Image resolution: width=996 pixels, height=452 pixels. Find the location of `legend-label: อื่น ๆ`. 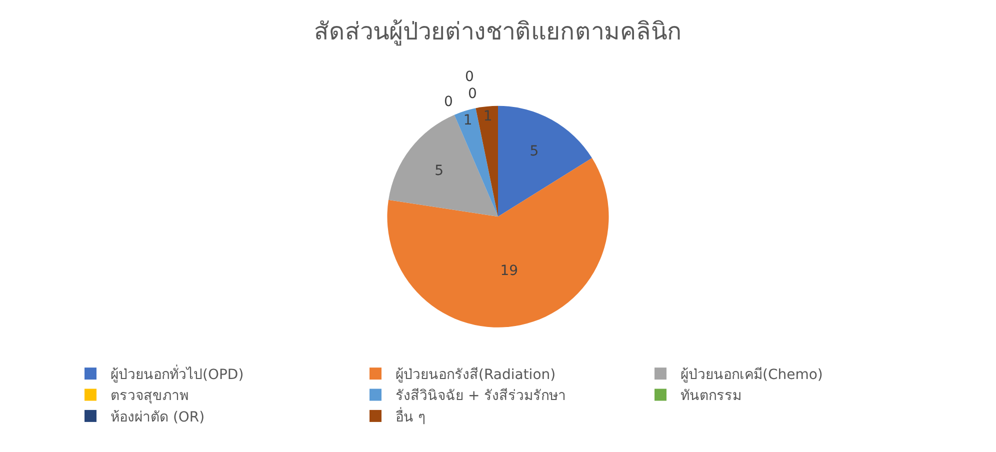

legend-label: อื่น ๆ is located at coordinates (411, 416).